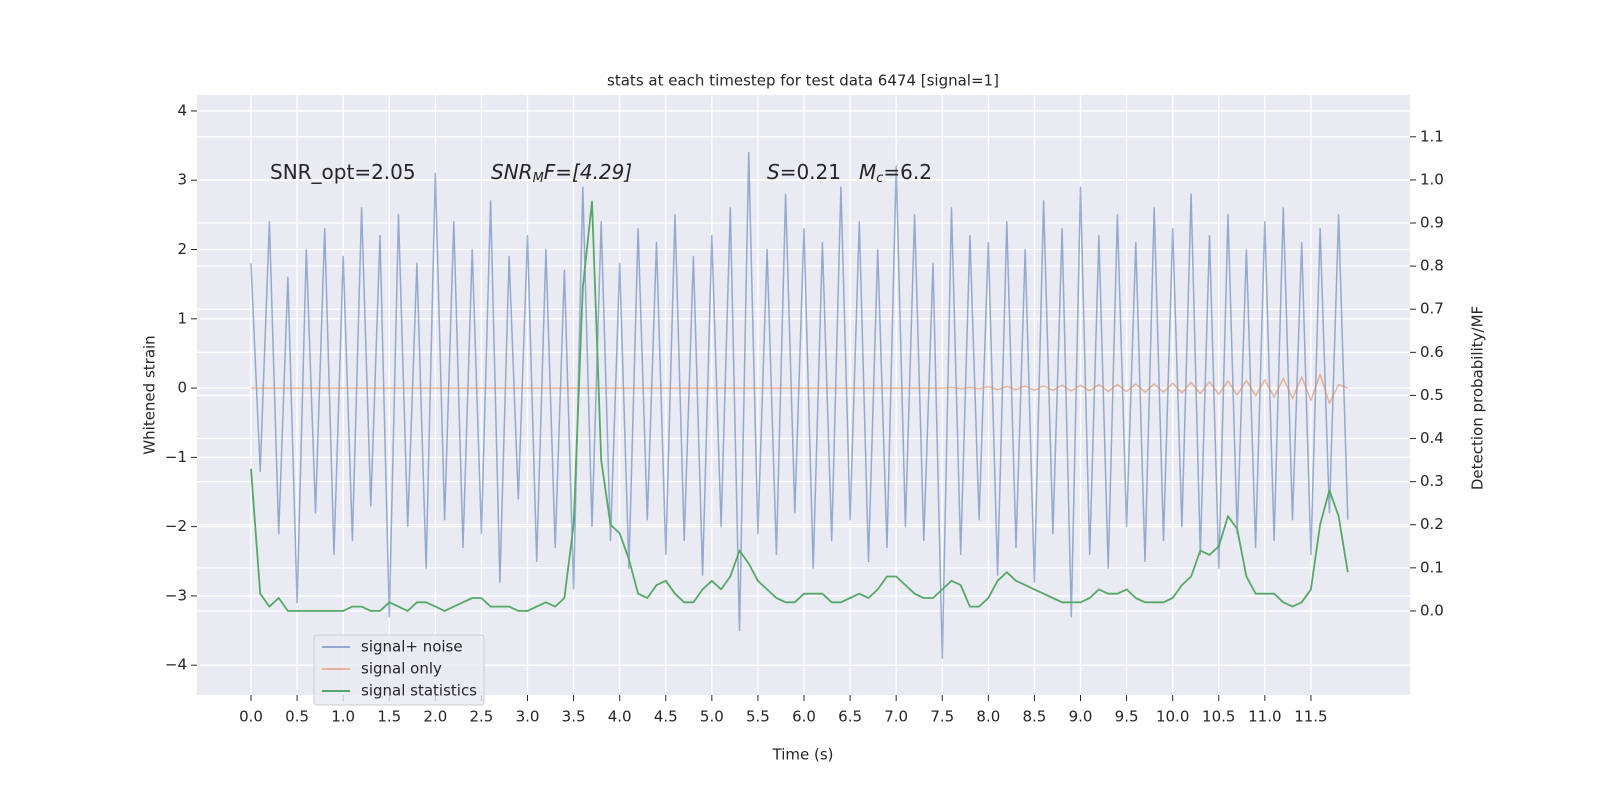  What do you see at coordinates (1264, 717) in the screenshot?
I see `x-tick-label: 11.0` at bounding box center [1264, 717].